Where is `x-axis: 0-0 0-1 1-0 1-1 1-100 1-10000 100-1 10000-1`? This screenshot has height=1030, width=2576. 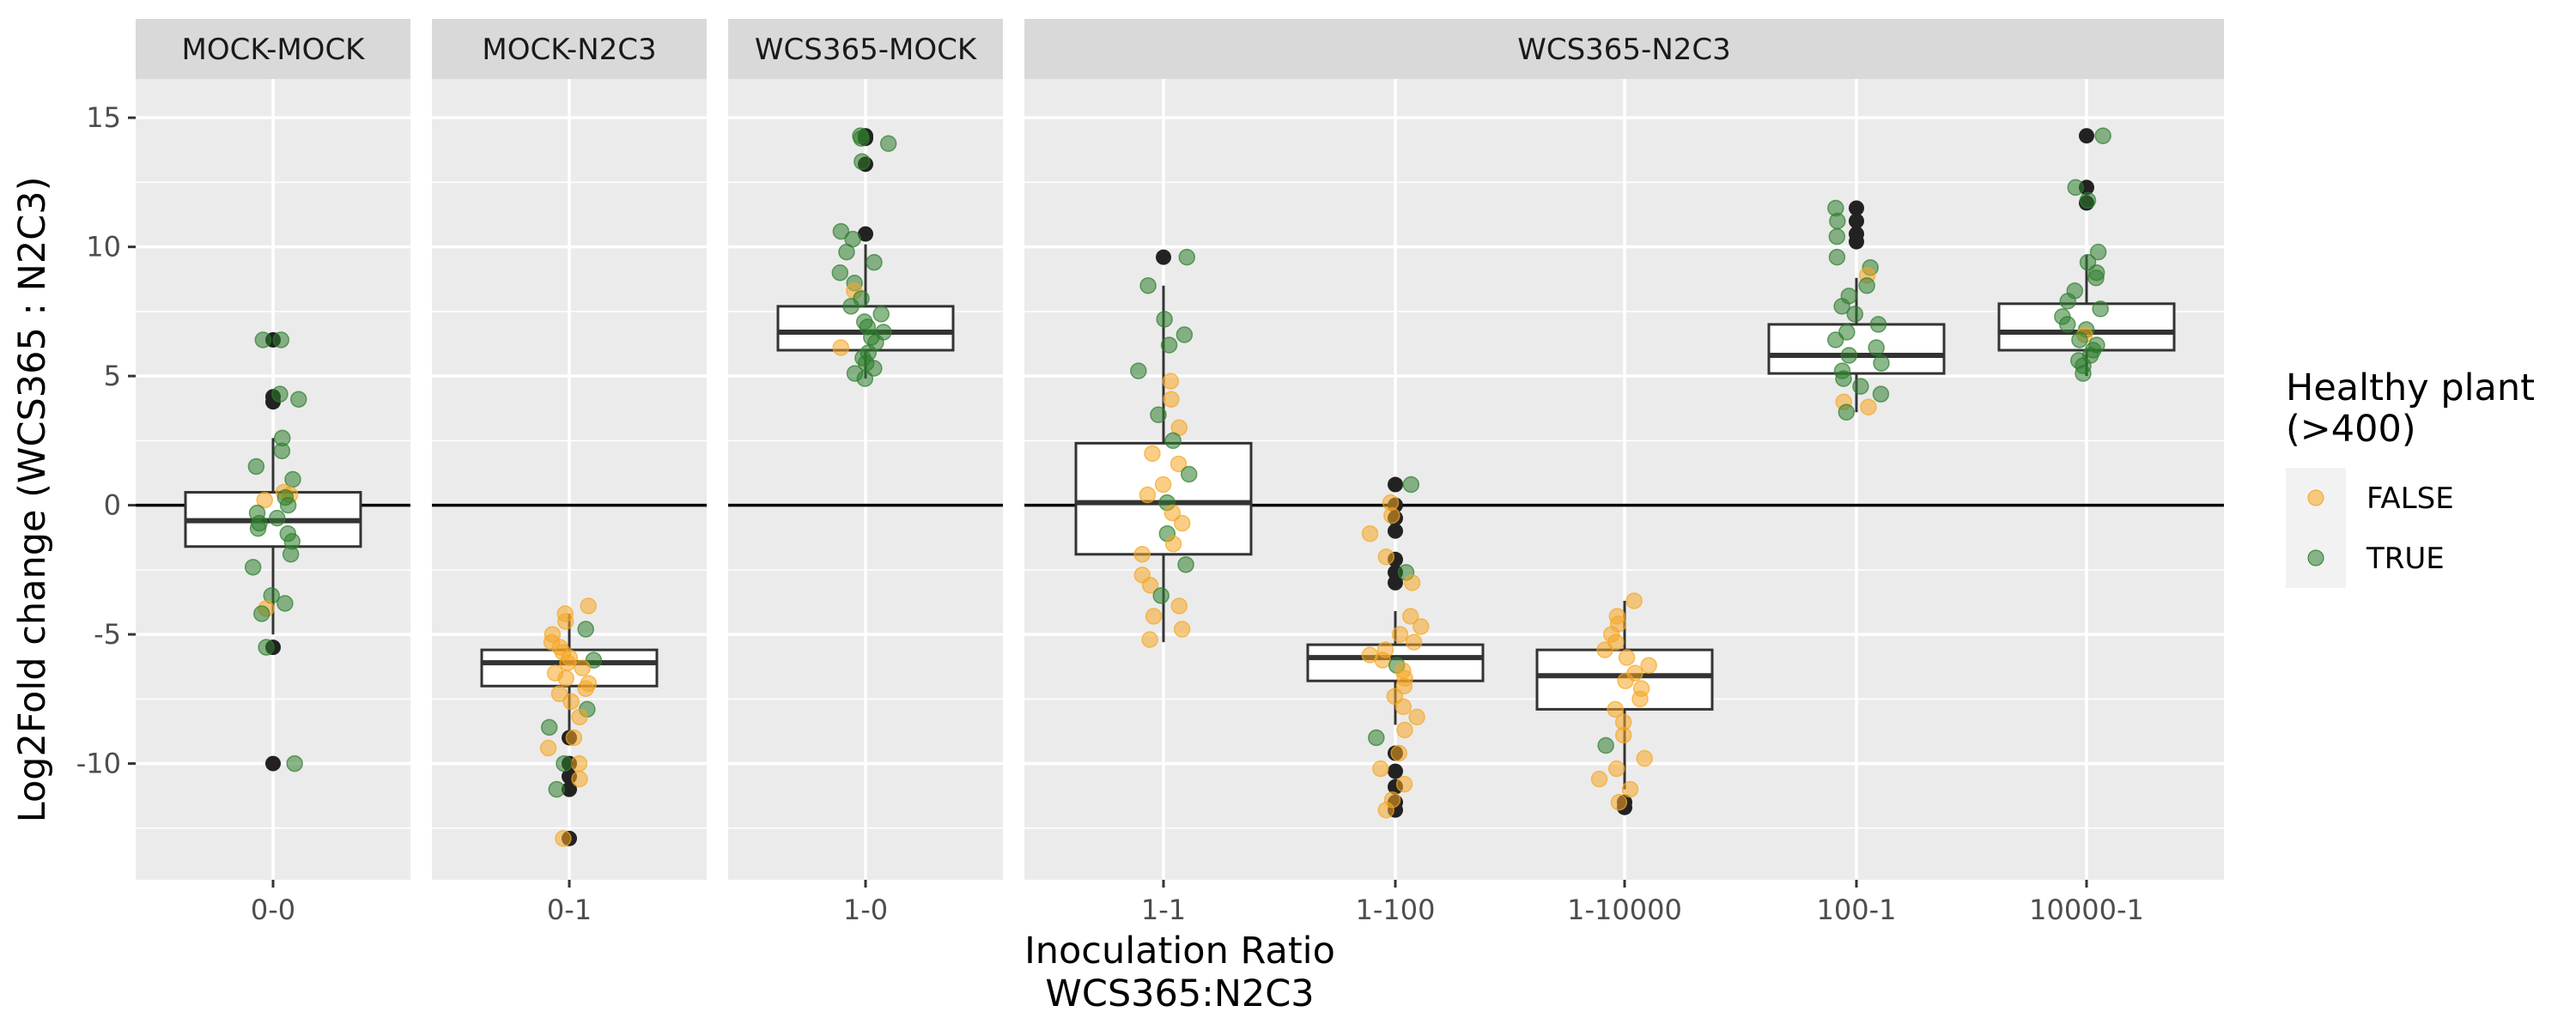 x-axis: 0-0 0-1 1-0 1-1 1-100 1-10000 100-1 10000-1 is located at coordinates (1197, 903).